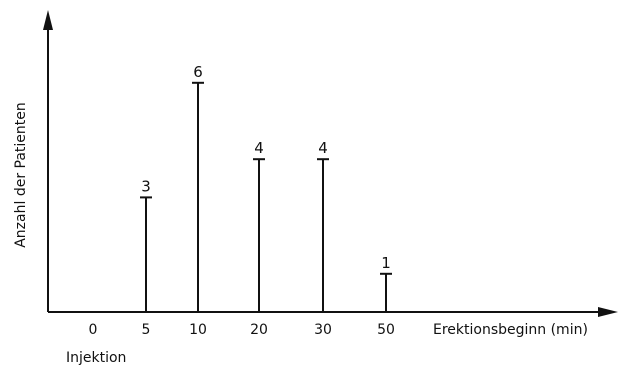 The width and height of the screenshot is (631, 372). Describe the element at coordinates (386, 330) in the screenshot. I see `x-tick-label-50: 50` at that location.